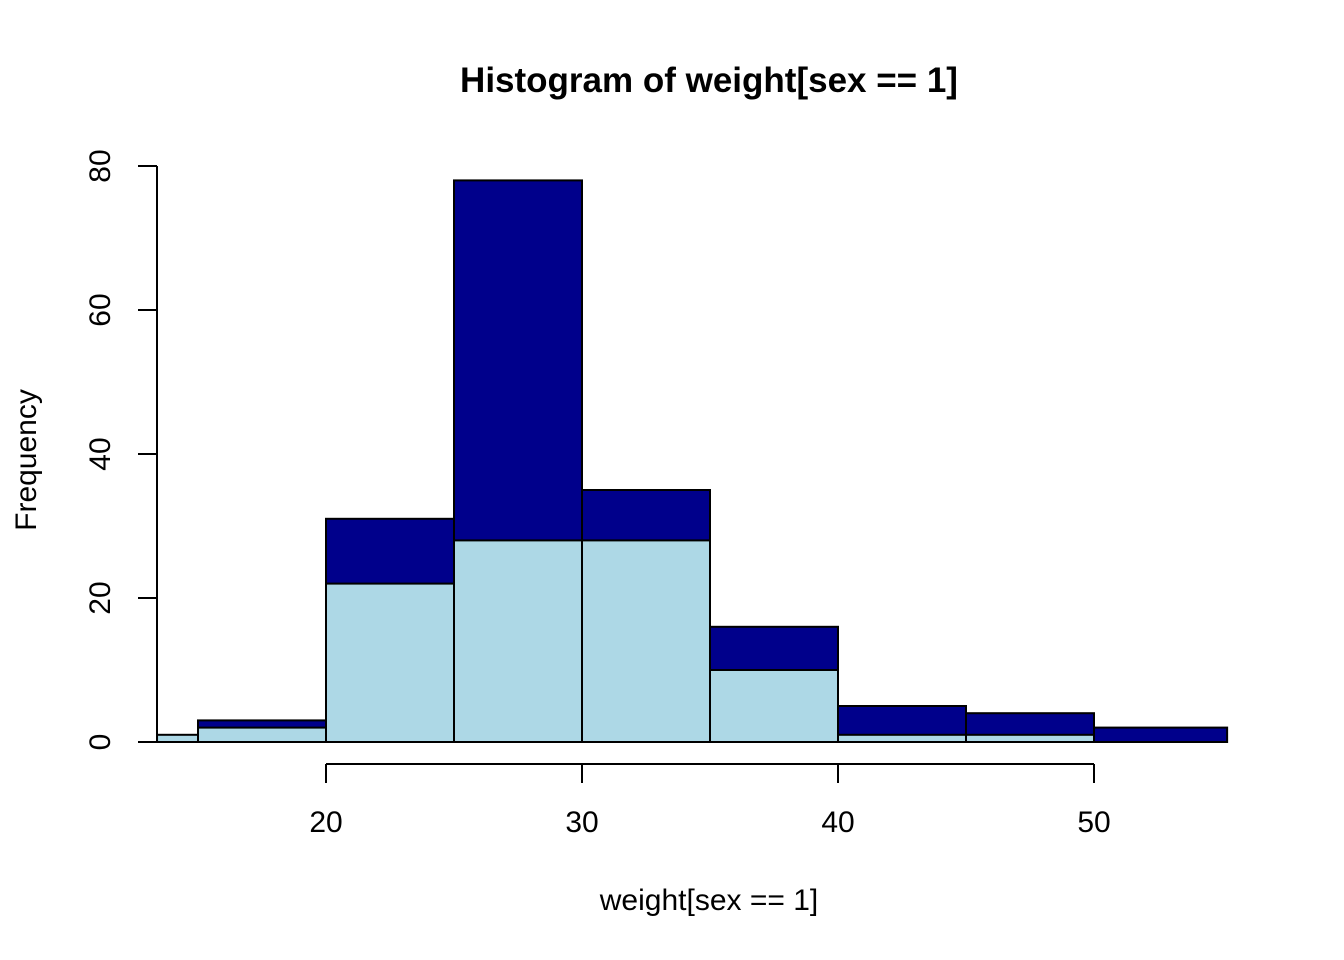 This screenshot has height=960, width=1344. Describe the element at coordinates (710, 801) in the screenshot. I see `x-axis: 20 30 40 50` at that location.